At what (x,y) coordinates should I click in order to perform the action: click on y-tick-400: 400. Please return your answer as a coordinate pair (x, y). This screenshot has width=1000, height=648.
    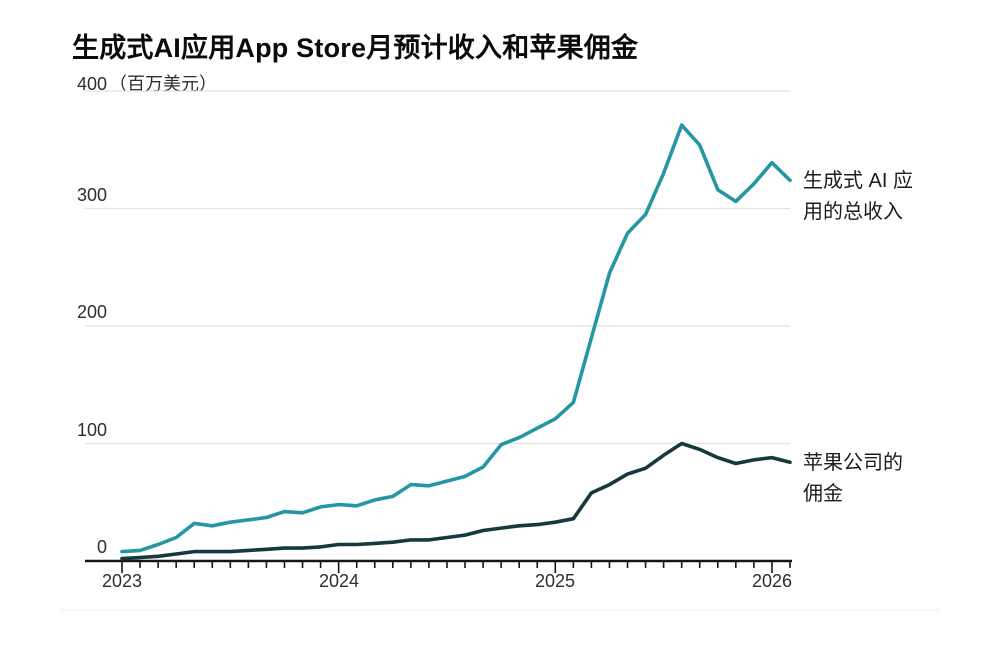
    Looking at the image, I should click on (91, 84).